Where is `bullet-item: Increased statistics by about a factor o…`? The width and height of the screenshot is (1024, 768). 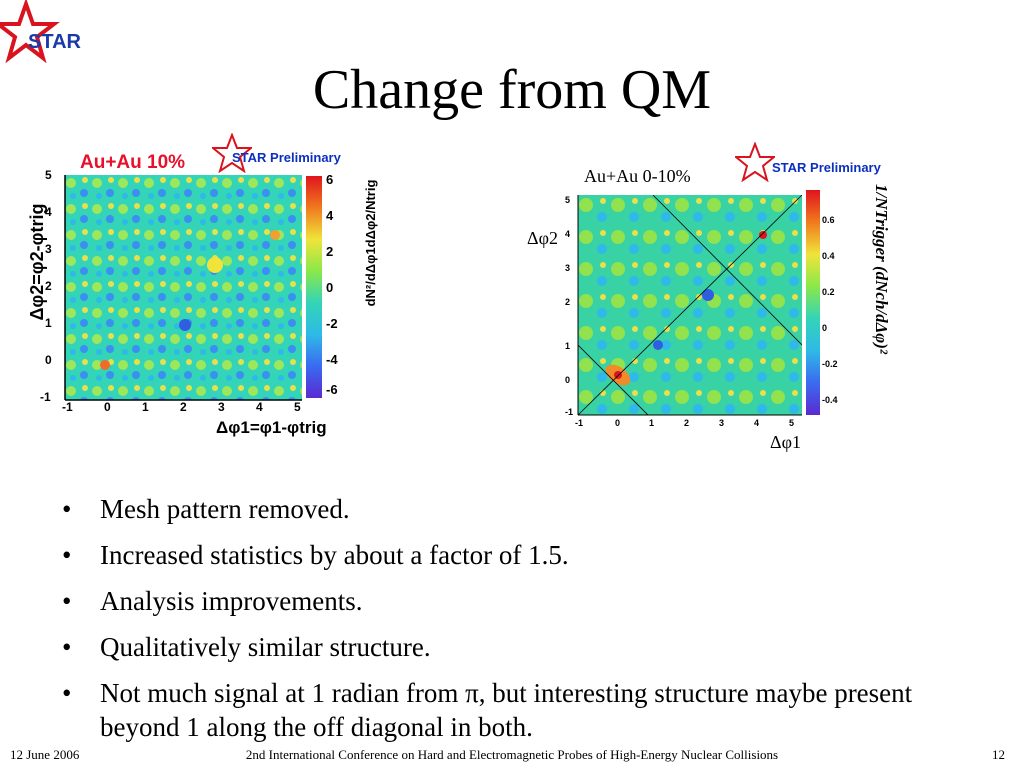 bullet-item: Increased statistics by about a factor o… is located at coordinates (512, 555).